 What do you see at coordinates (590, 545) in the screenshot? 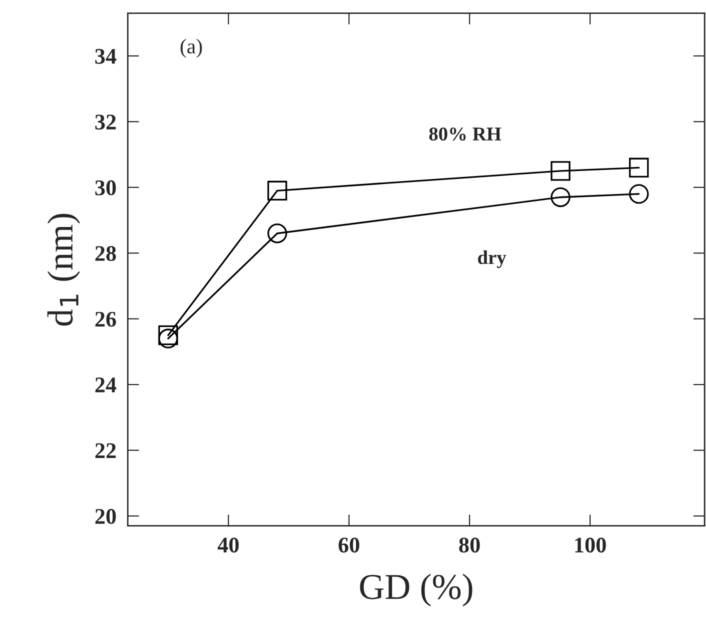
I see `x-tick-label: 100` at bounding box center [590, 545].